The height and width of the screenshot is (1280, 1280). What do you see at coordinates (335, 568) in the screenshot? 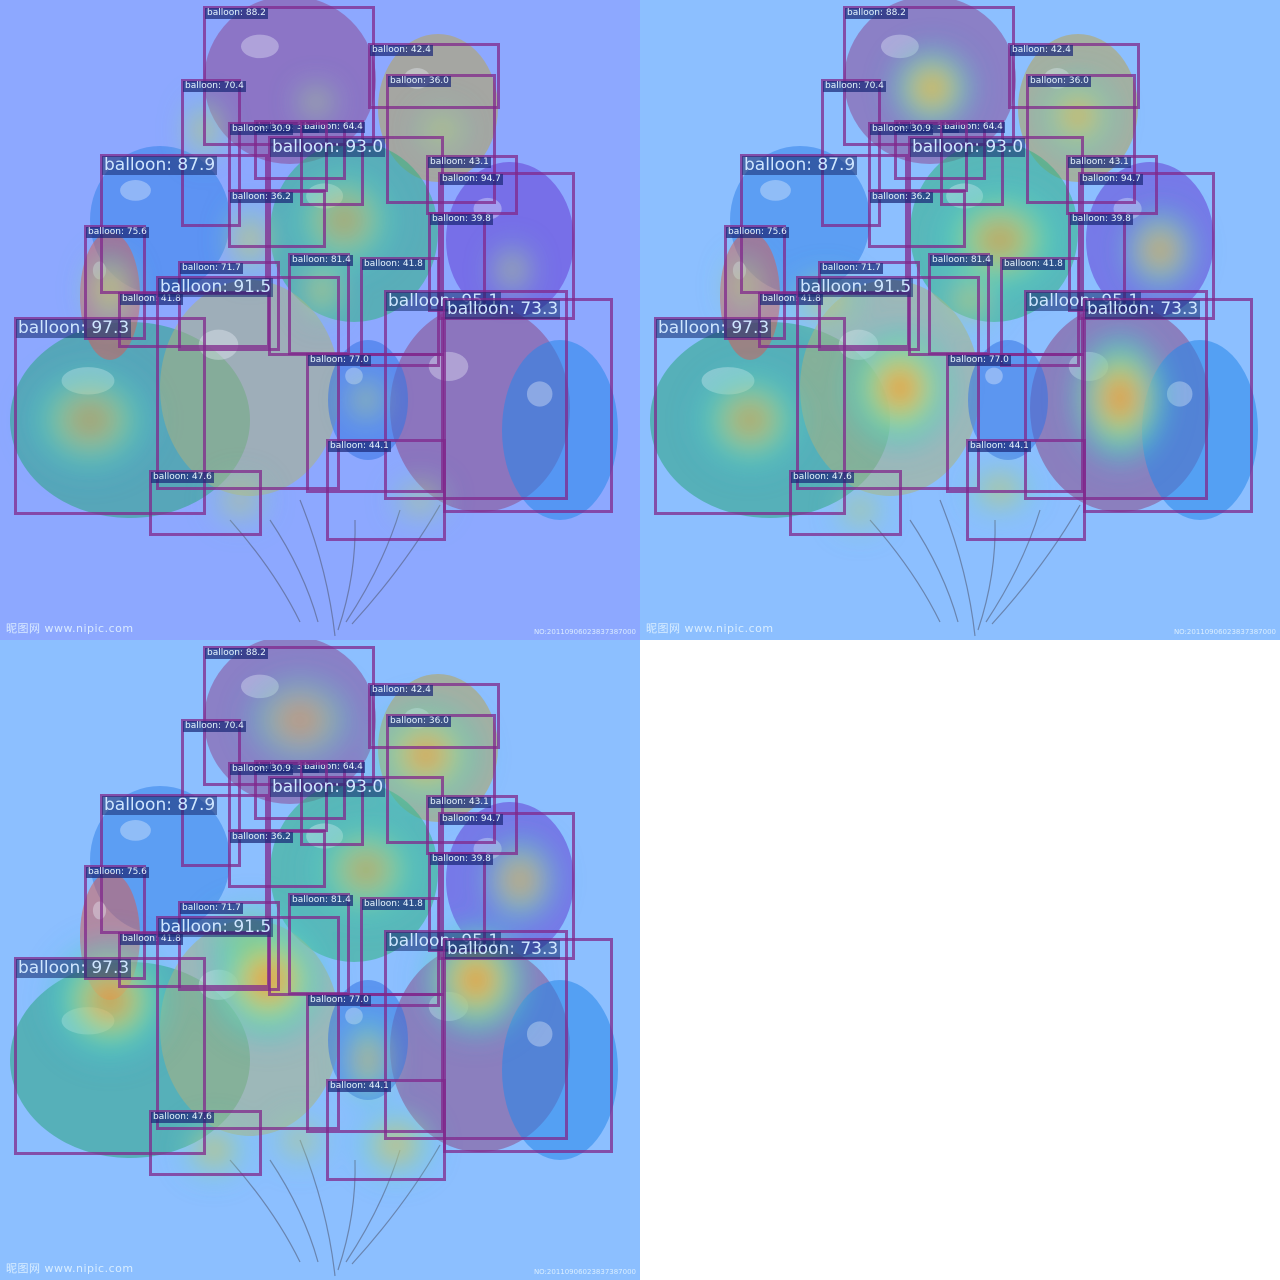
I see `balloon-strings` at bounding box center [335, 568].